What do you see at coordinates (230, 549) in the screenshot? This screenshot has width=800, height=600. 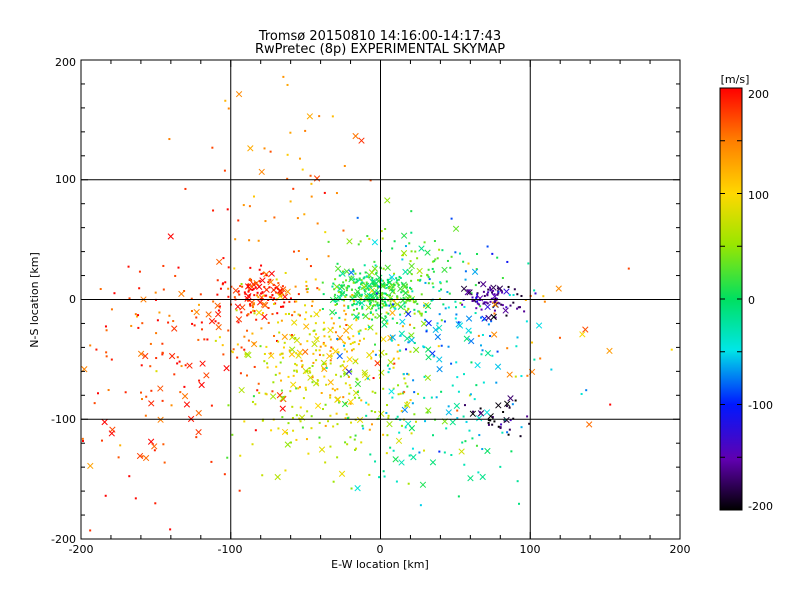 I see `x-tick-label: -100` at bounding box center [230, 549].